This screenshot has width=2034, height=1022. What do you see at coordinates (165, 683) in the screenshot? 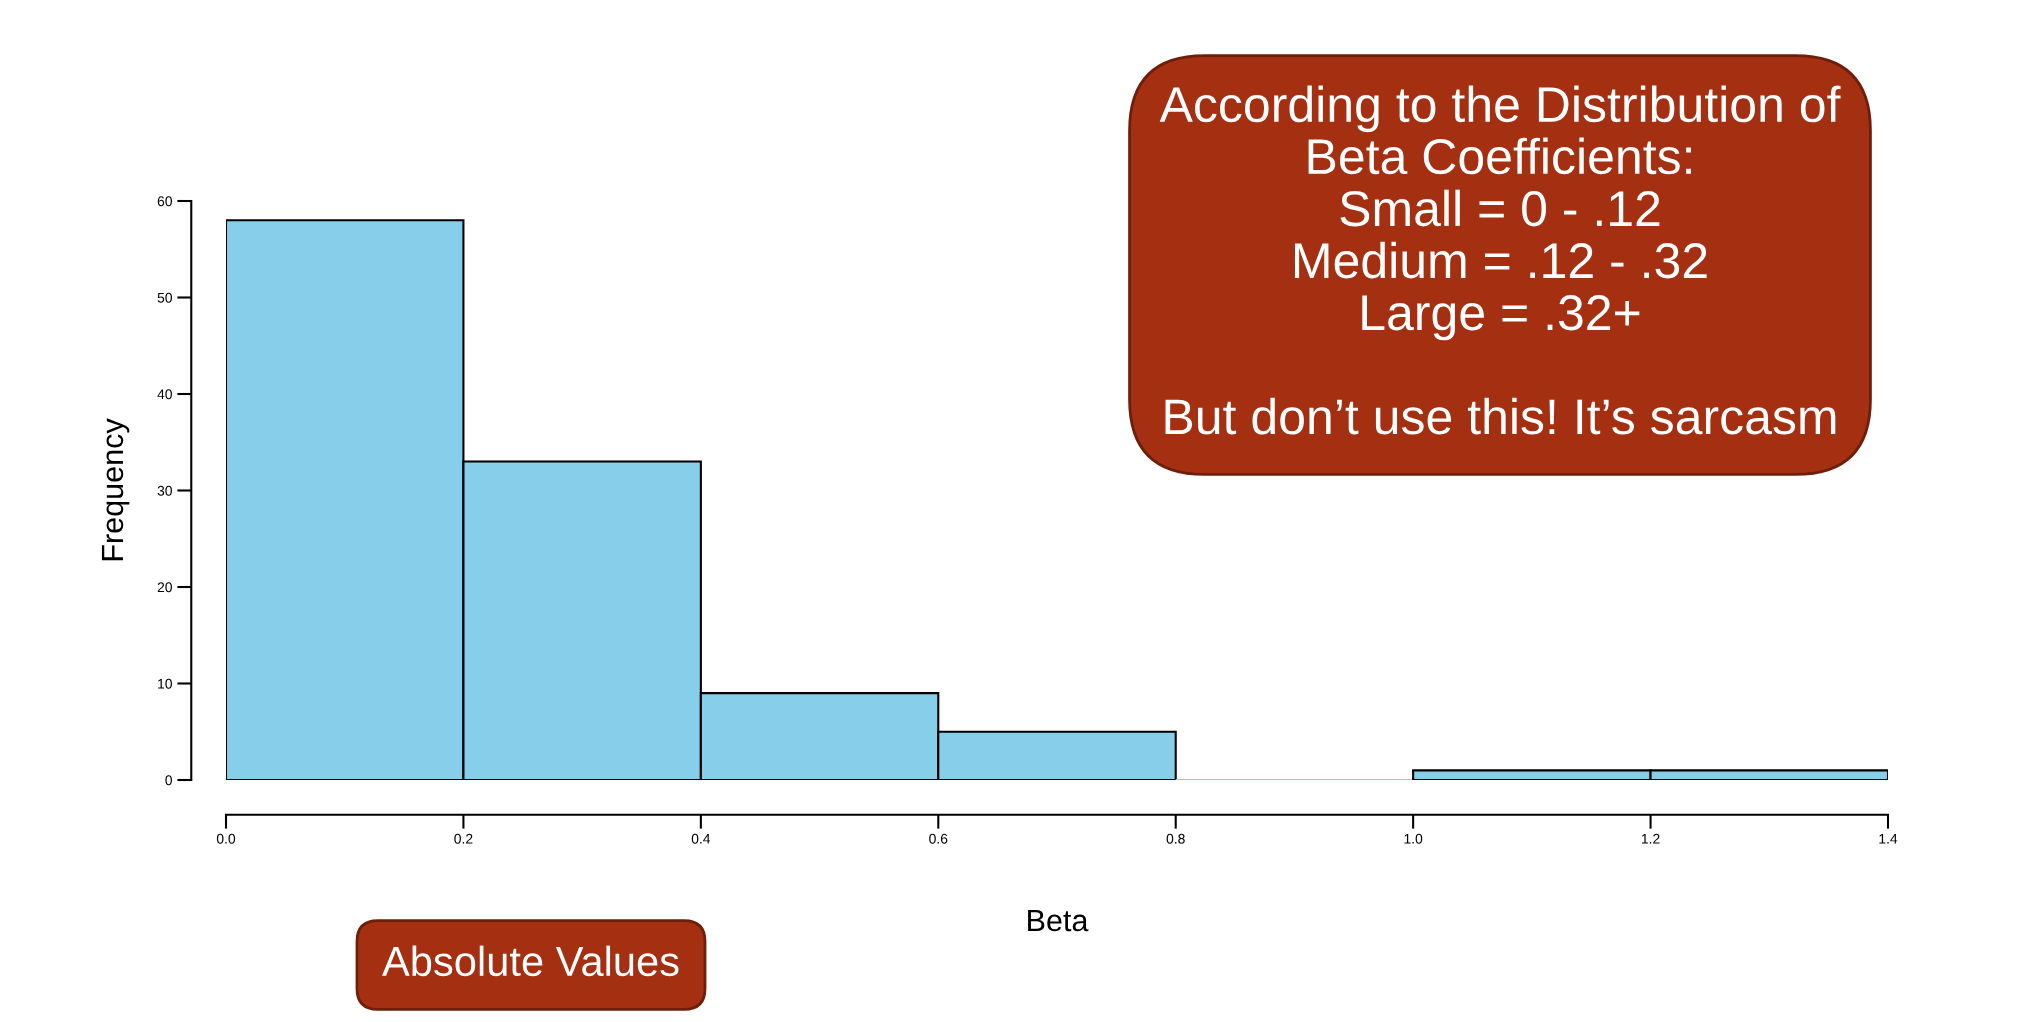
I see `y-tick-label: 10` at bounding box center [165, 683].